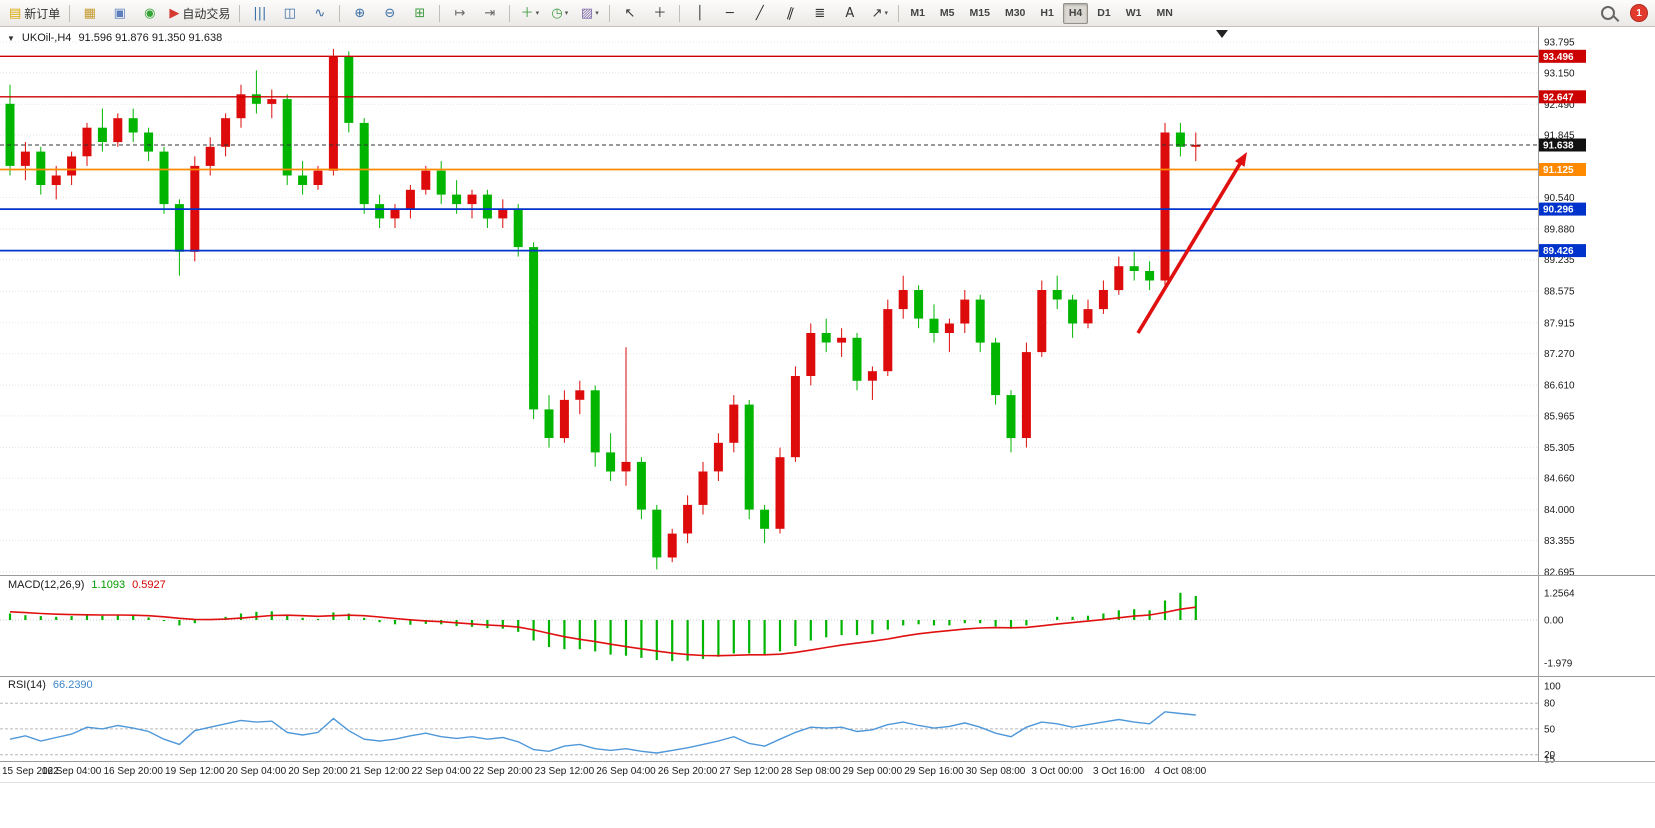 The height and width of the screenshot is (828, 1655). I want to click on date-tick-label: 4 Oct 08:00, so click(1181, 771).